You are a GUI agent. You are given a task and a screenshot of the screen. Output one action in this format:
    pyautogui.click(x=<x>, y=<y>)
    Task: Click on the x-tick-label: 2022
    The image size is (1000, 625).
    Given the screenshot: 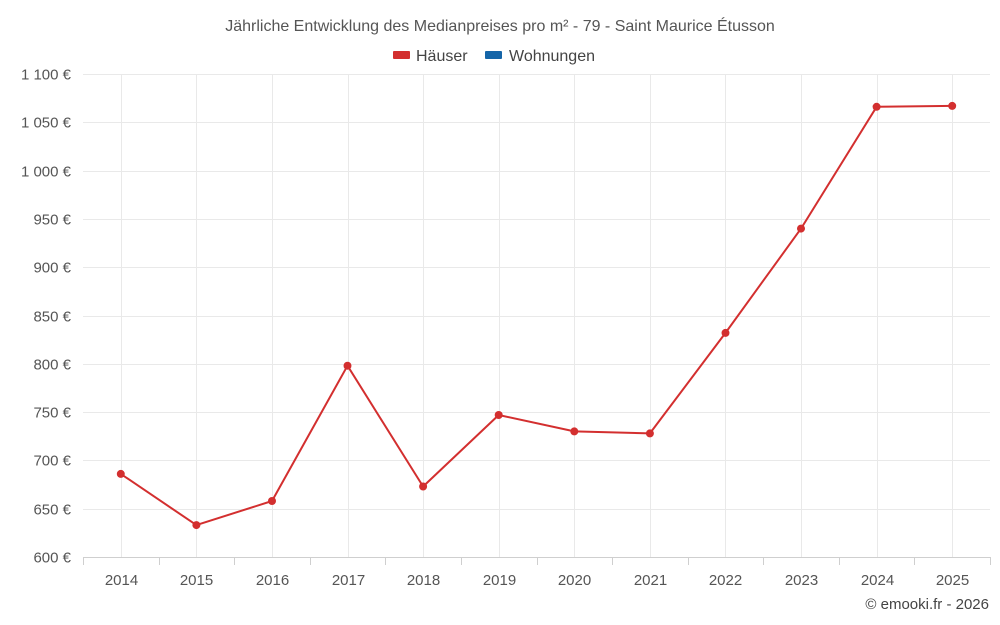 What is the action you would take?
    pyautogui.click(x=725, y=580)
    